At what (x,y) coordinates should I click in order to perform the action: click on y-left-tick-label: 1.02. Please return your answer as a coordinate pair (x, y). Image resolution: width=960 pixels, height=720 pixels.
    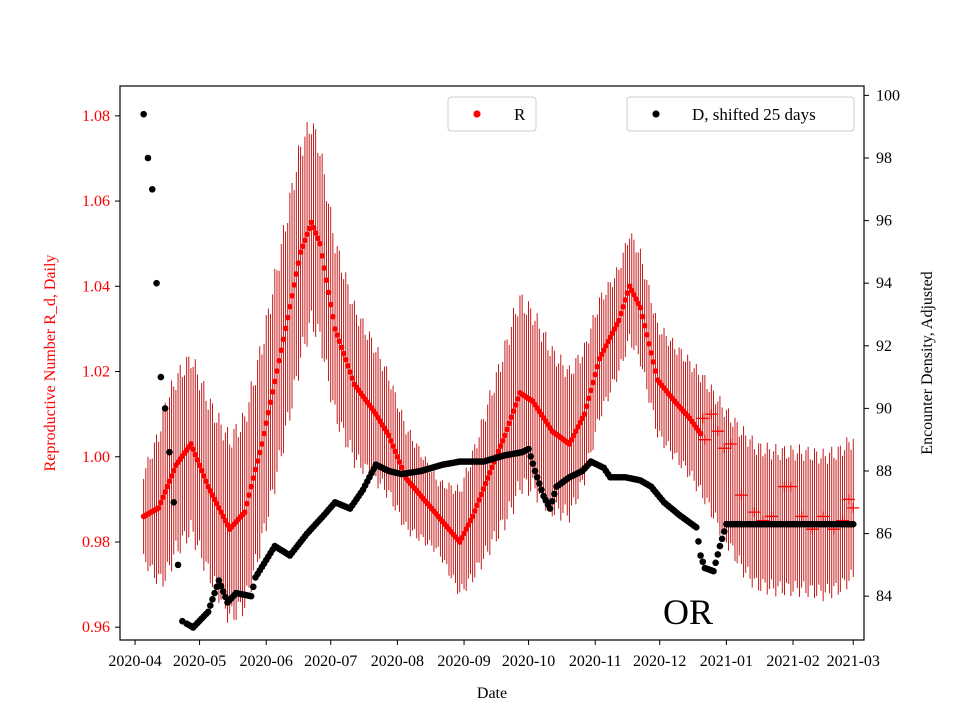
    Looking at the image, I should click on (96, 372).